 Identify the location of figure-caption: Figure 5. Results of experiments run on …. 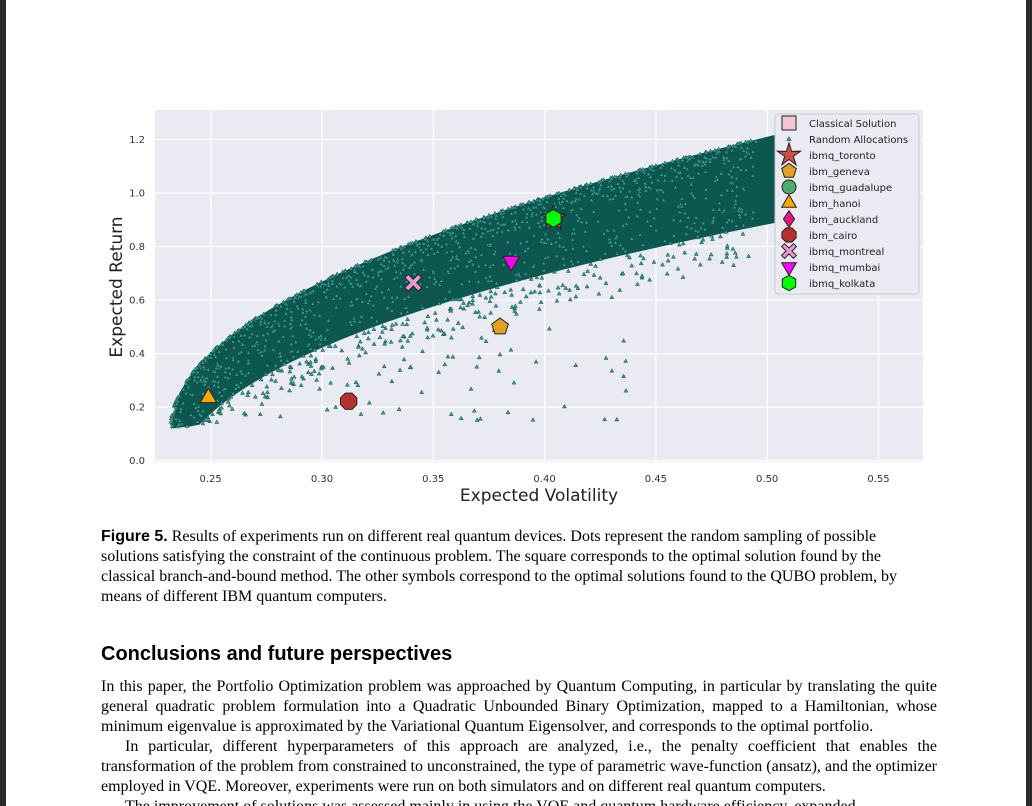
(519, 567).